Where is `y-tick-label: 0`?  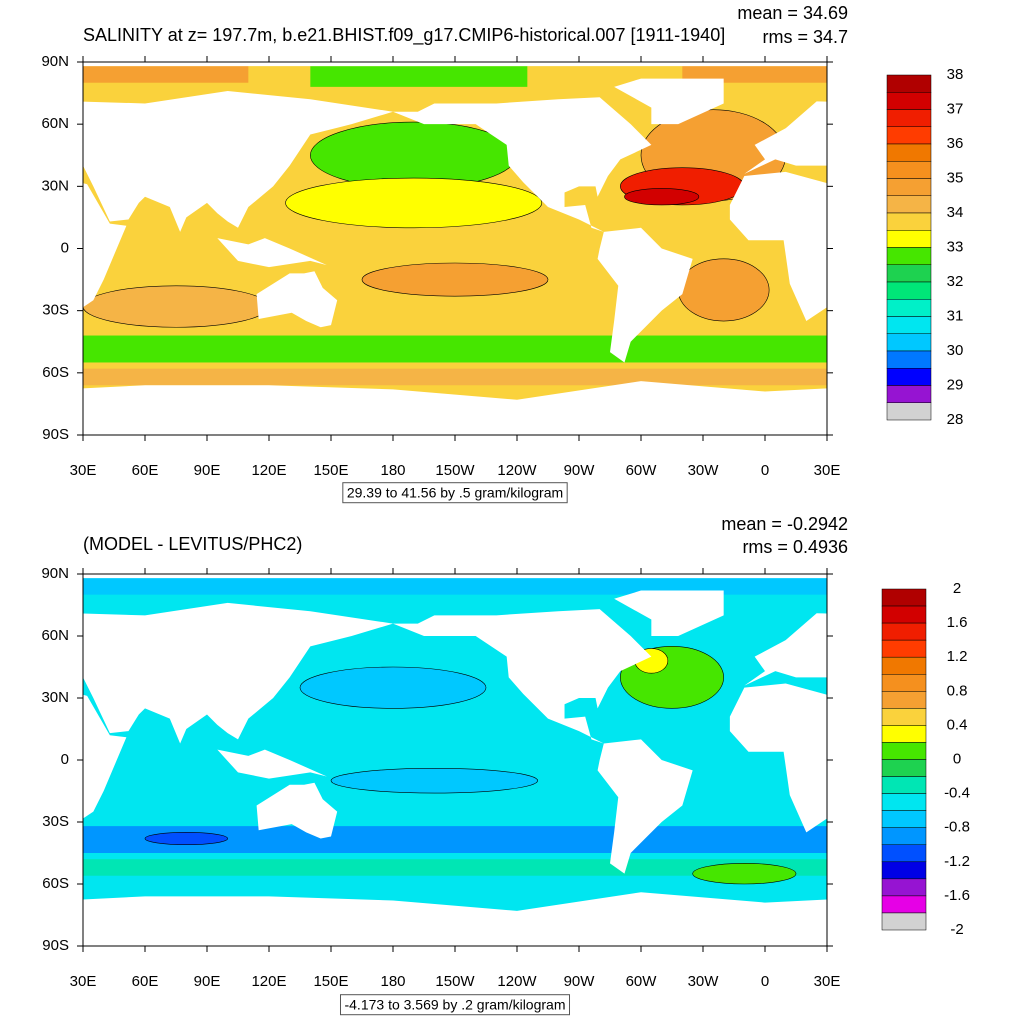 y-tick-label: 0 is located at coordinates (65, 759).